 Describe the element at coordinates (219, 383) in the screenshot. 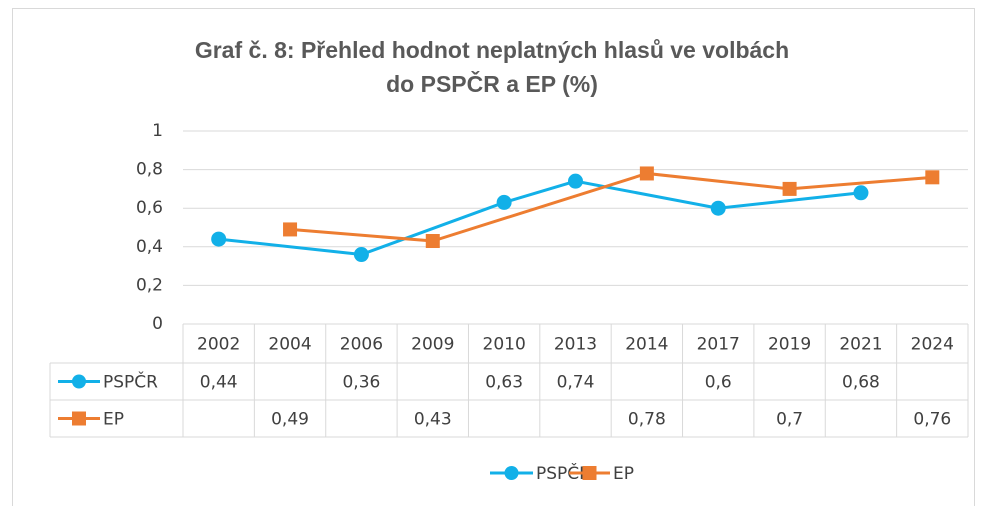

I see `table-value: 0,44` at that location.